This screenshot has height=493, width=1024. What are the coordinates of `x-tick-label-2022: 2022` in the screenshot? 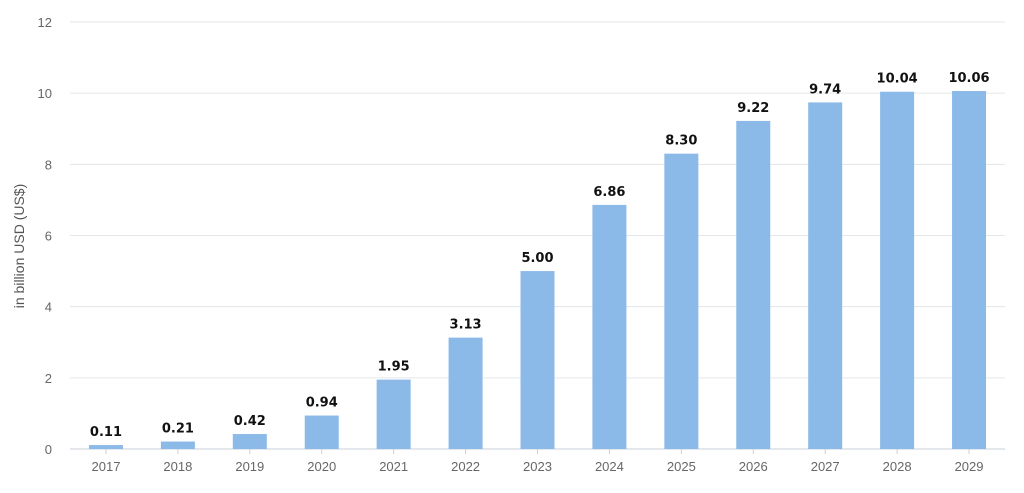 It's located at (465, 466).